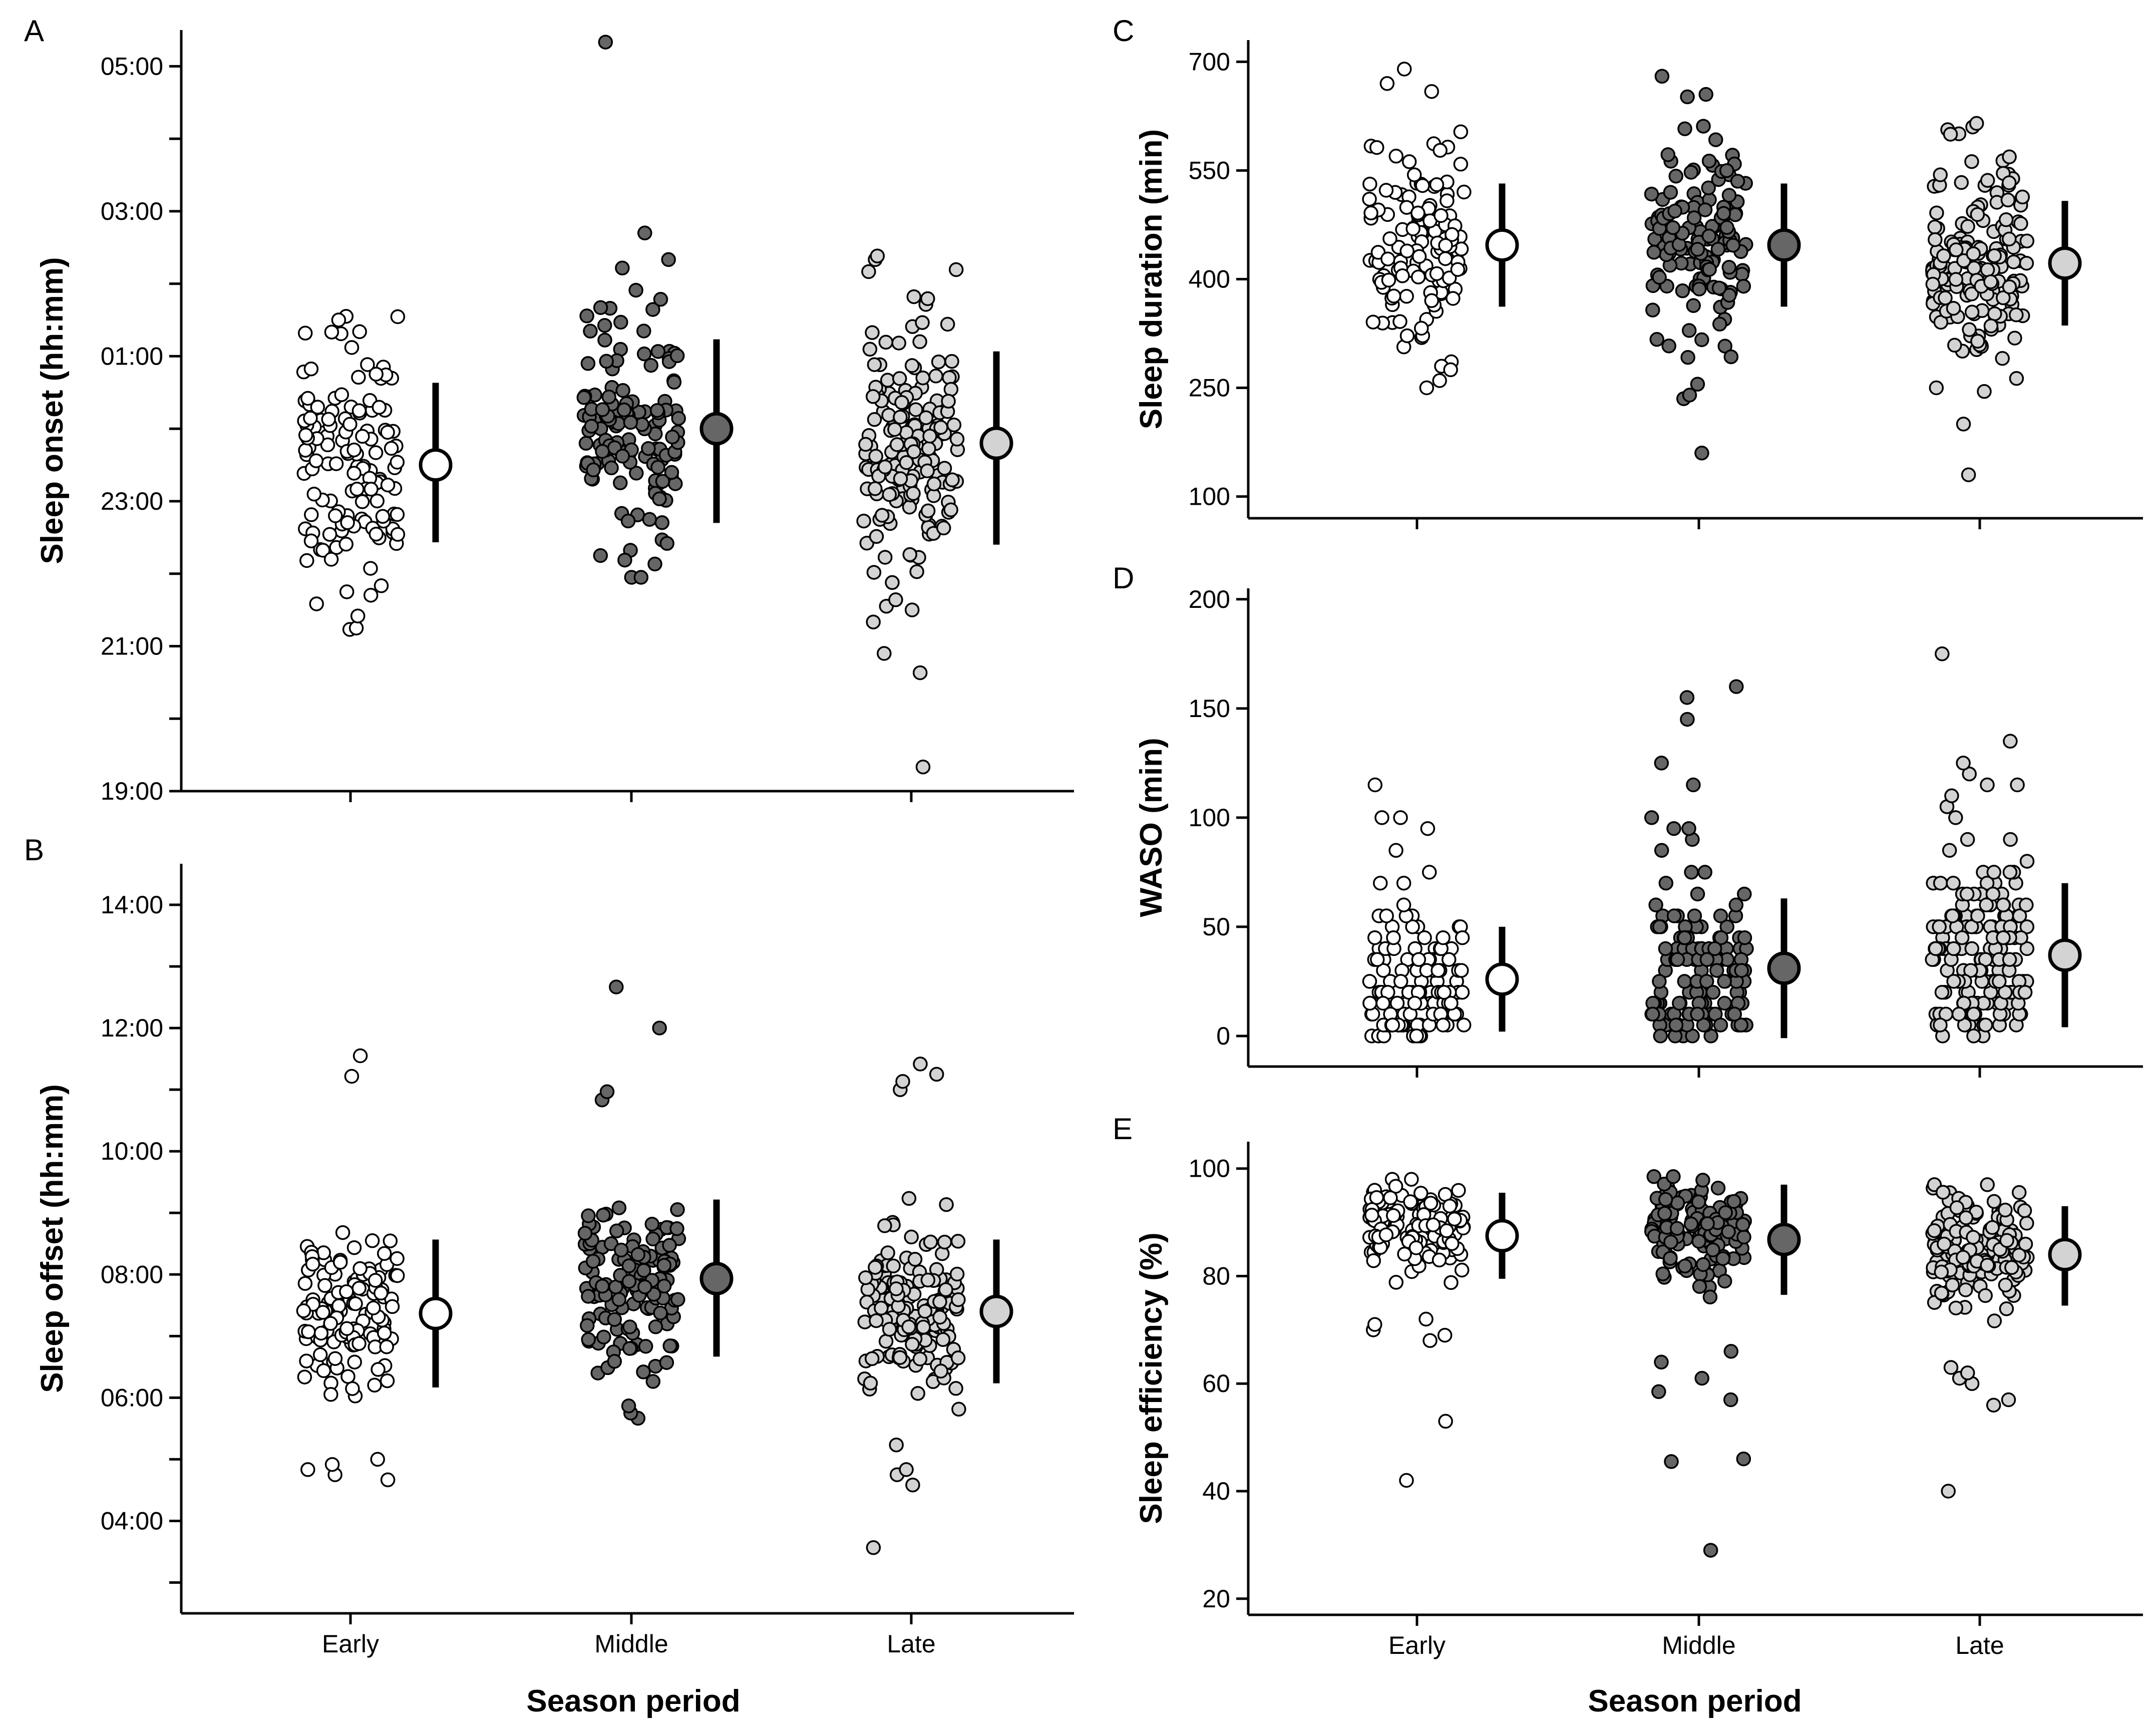 The width and height of the screenshot is (2156, 1732). What do you see at coordinates (1216, 1384) in the screenshot?
I see `y-tick-label: 60` at bounding box center [1216, 1384].